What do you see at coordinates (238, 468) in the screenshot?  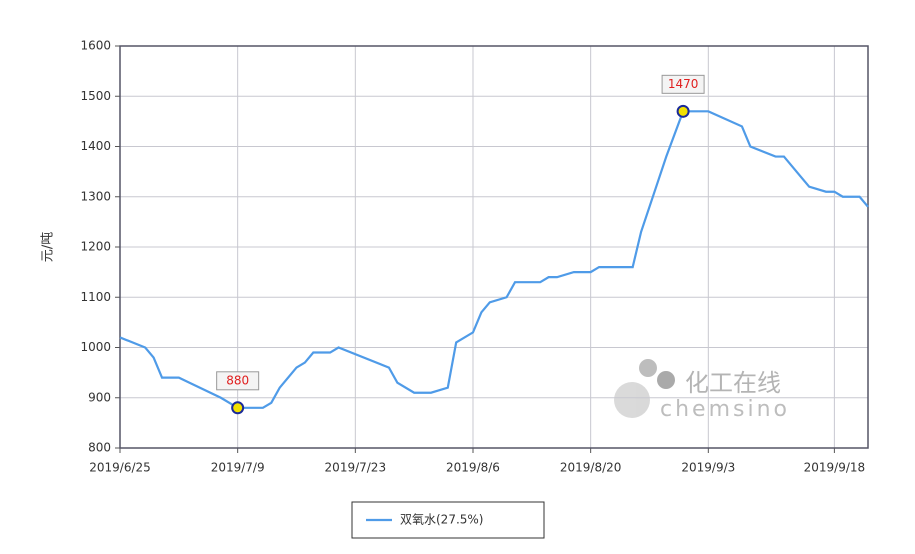 I see `x-tick-label: 2019/7/9` at bounding box center [238, 468].